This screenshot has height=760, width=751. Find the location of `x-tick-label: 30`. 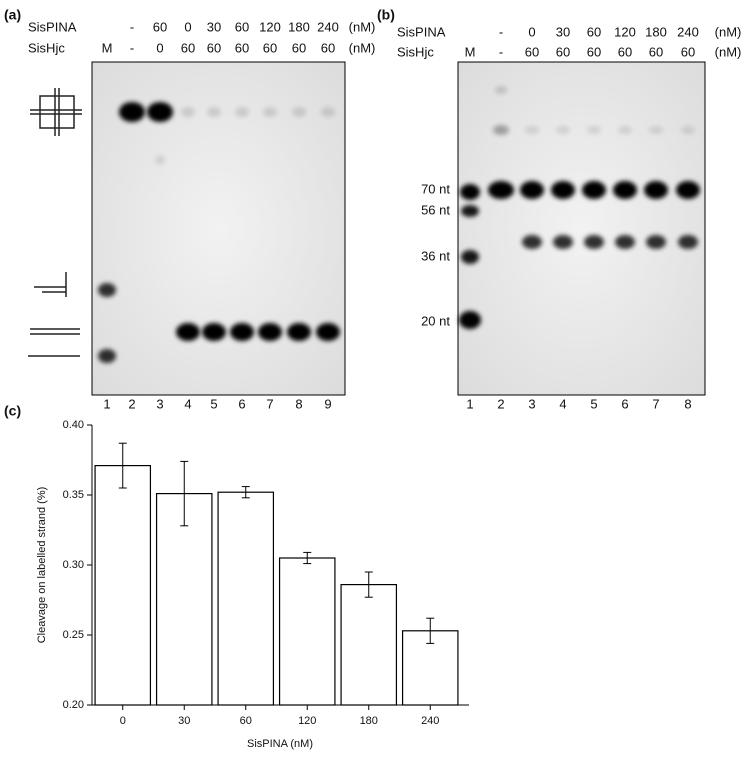

x-tick-label: 30 is located at coordinates (184, 721).